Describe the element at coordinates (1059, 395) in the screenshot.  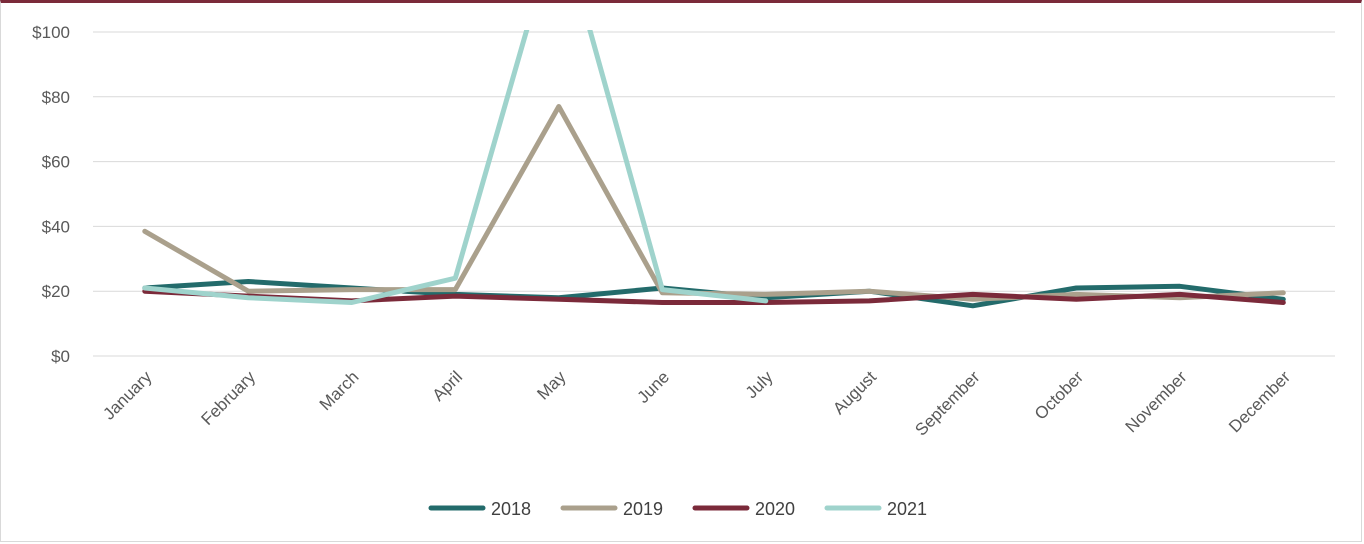
I see `x-tick-label: October` at that location.